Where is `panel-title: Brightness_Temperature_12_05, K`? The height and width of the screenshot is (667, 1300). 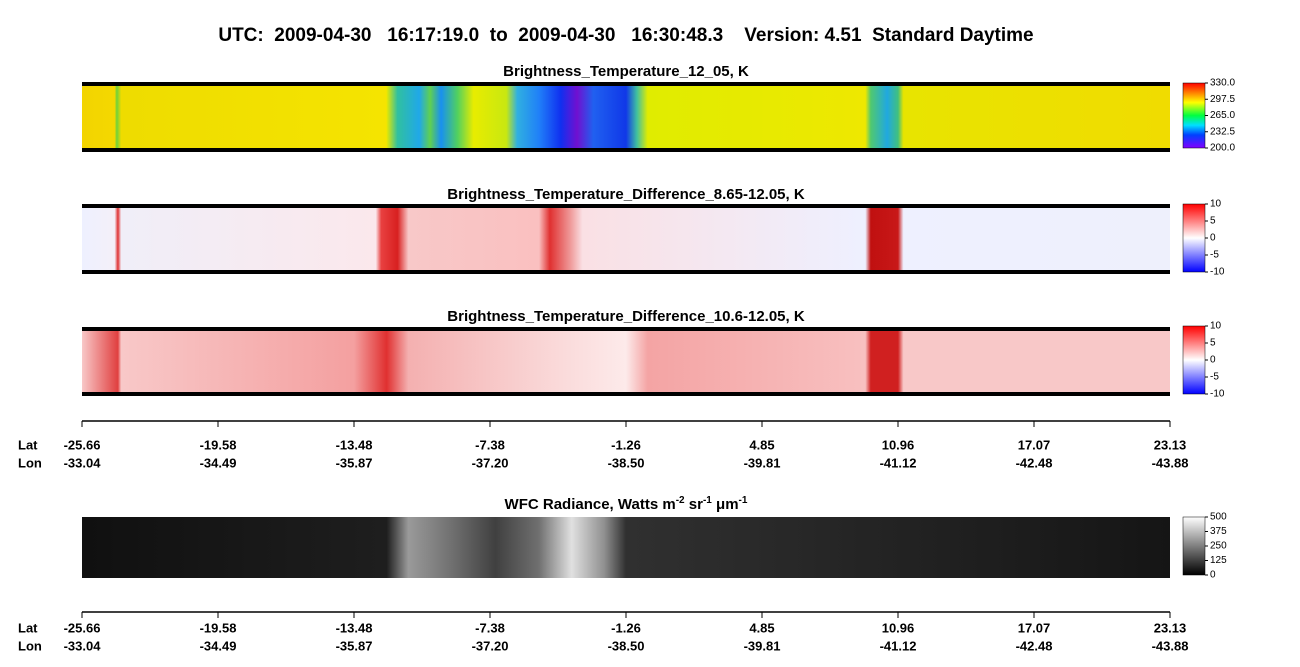
panel-title: Brightness_Temperature_12_05, K is located at coordinates (626, 71).